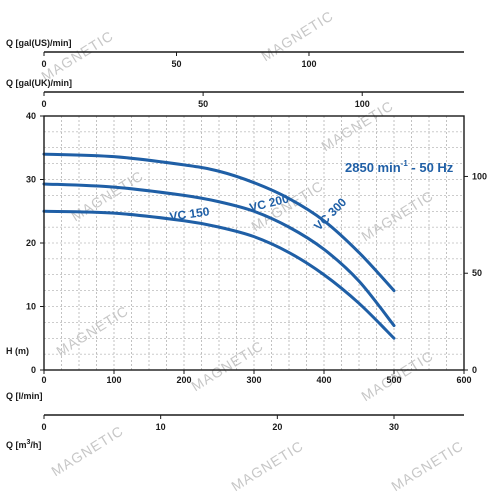 The image size is (500, 500). Describe the element at coordinates (323, 380) in the screenshot. I see `x-tick-label: 400` at that location.